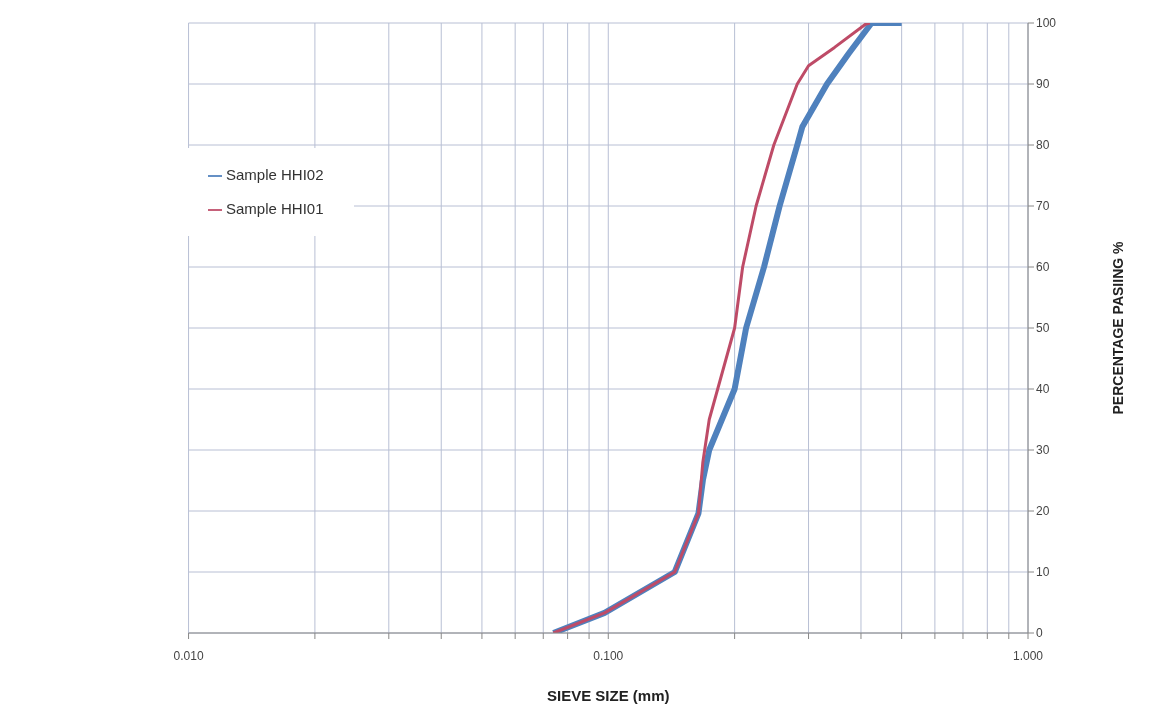 The image size is (1167, 722). I want to click on y-tick-label: 10, so click(1043, 572).